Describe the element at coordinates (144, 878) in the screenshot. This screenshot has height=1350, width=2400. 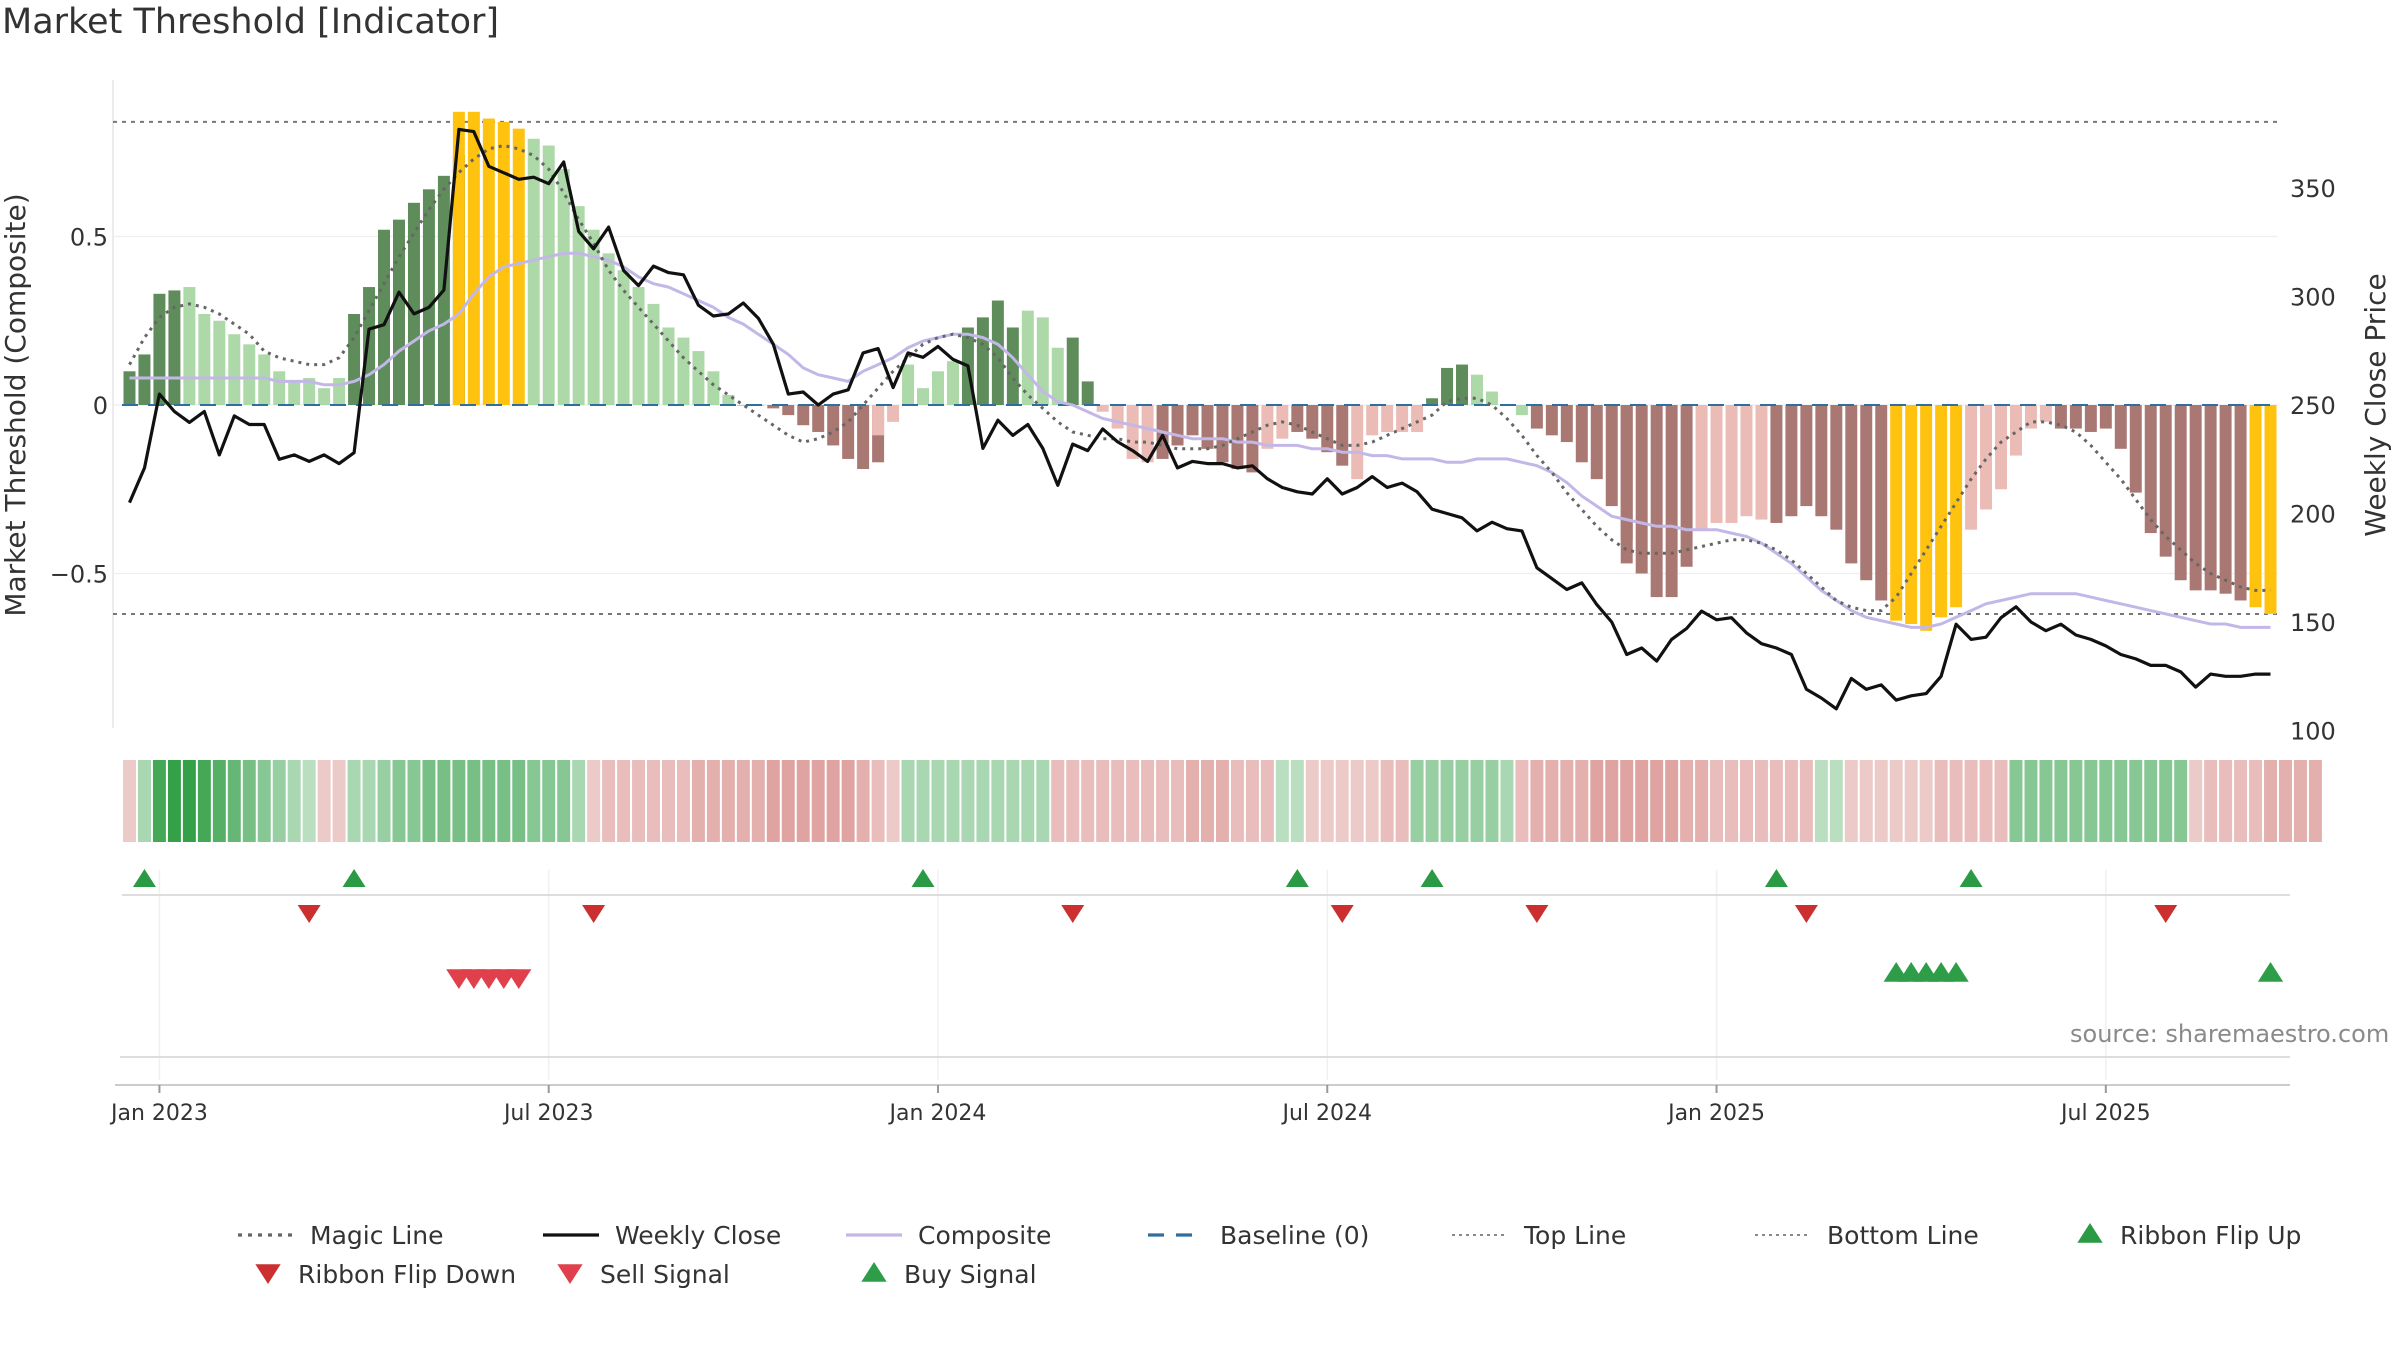
I see `ribbon-flip-up-marker` at that location.